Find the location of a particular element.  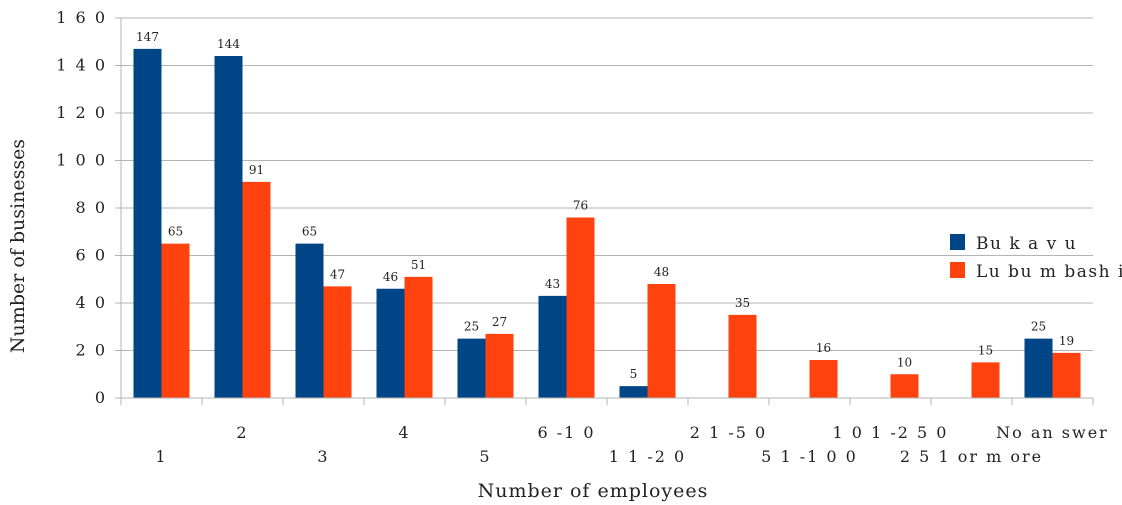

y-tick-label: 0 is located at coordinates (101, 397).